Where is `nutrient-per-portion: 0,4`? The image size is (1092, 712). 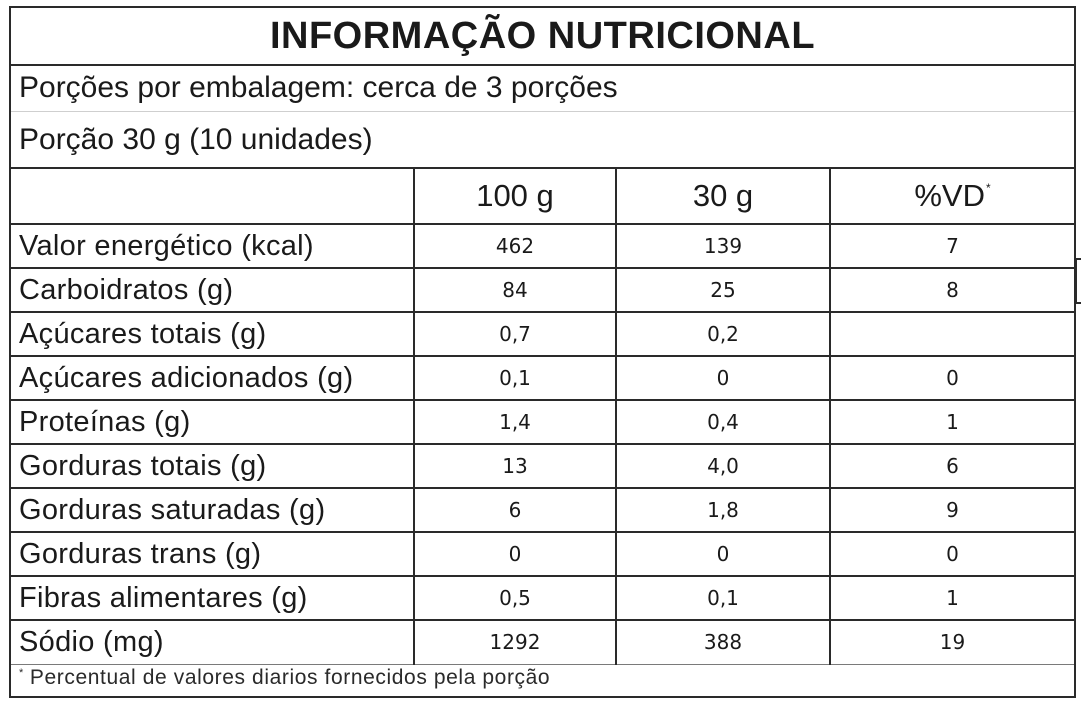
nutrient-per-portion: 0,4 is located at coordinates (723, 422).